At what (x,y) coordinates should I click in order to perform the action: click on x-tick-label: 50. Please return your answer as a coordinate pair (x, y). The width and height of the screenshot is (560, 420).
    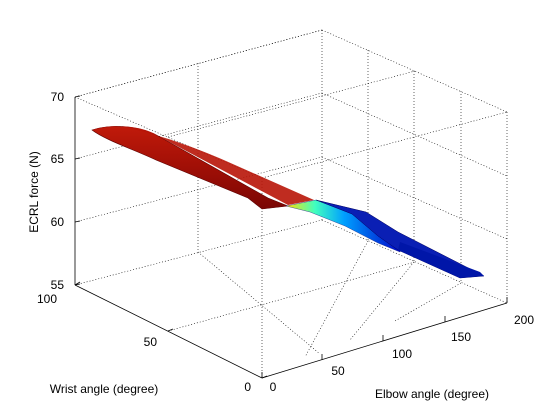
    Looking at the image, I should click on (338, 371).